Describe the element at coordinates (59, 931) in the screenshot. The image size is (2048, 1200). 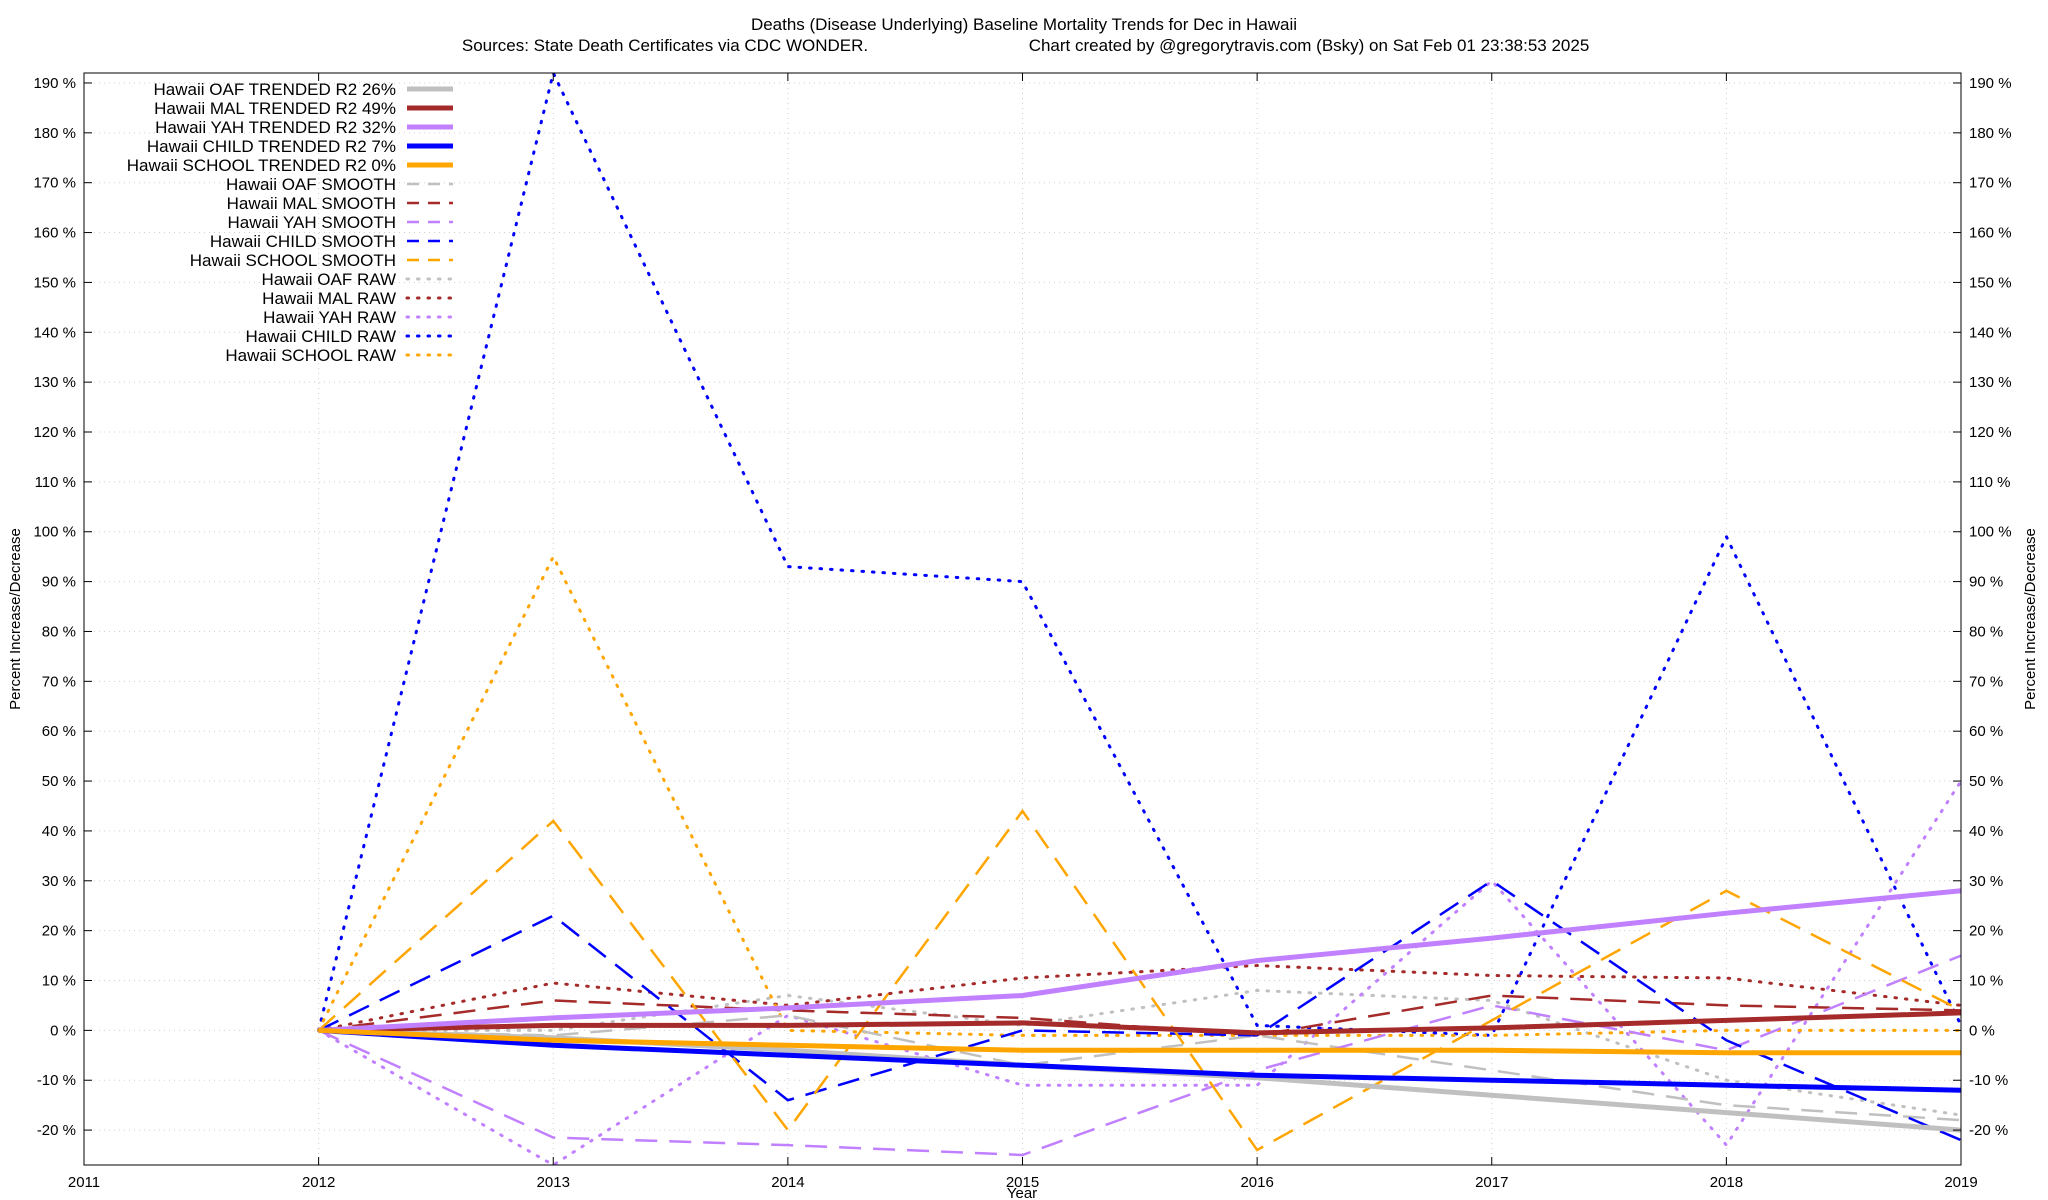
I see `y-tick-label-left: 20 %` at that location.